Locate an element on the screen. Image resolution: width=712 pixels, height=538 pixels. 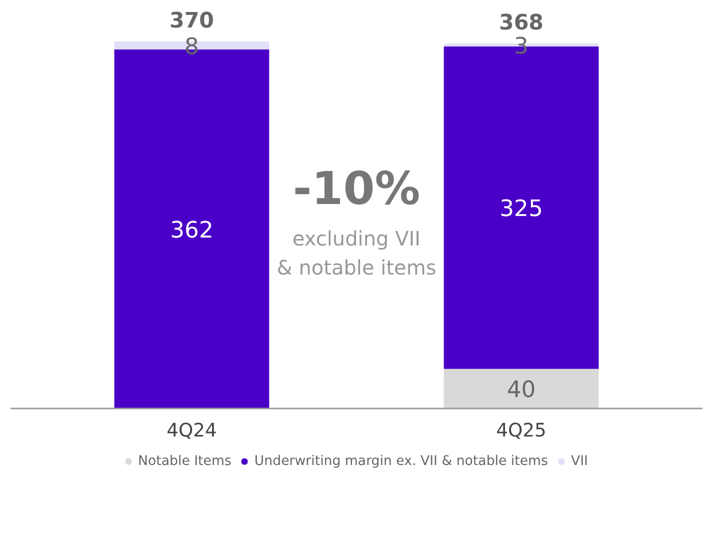
data-label: 40 is located at coordinates (521, 390).